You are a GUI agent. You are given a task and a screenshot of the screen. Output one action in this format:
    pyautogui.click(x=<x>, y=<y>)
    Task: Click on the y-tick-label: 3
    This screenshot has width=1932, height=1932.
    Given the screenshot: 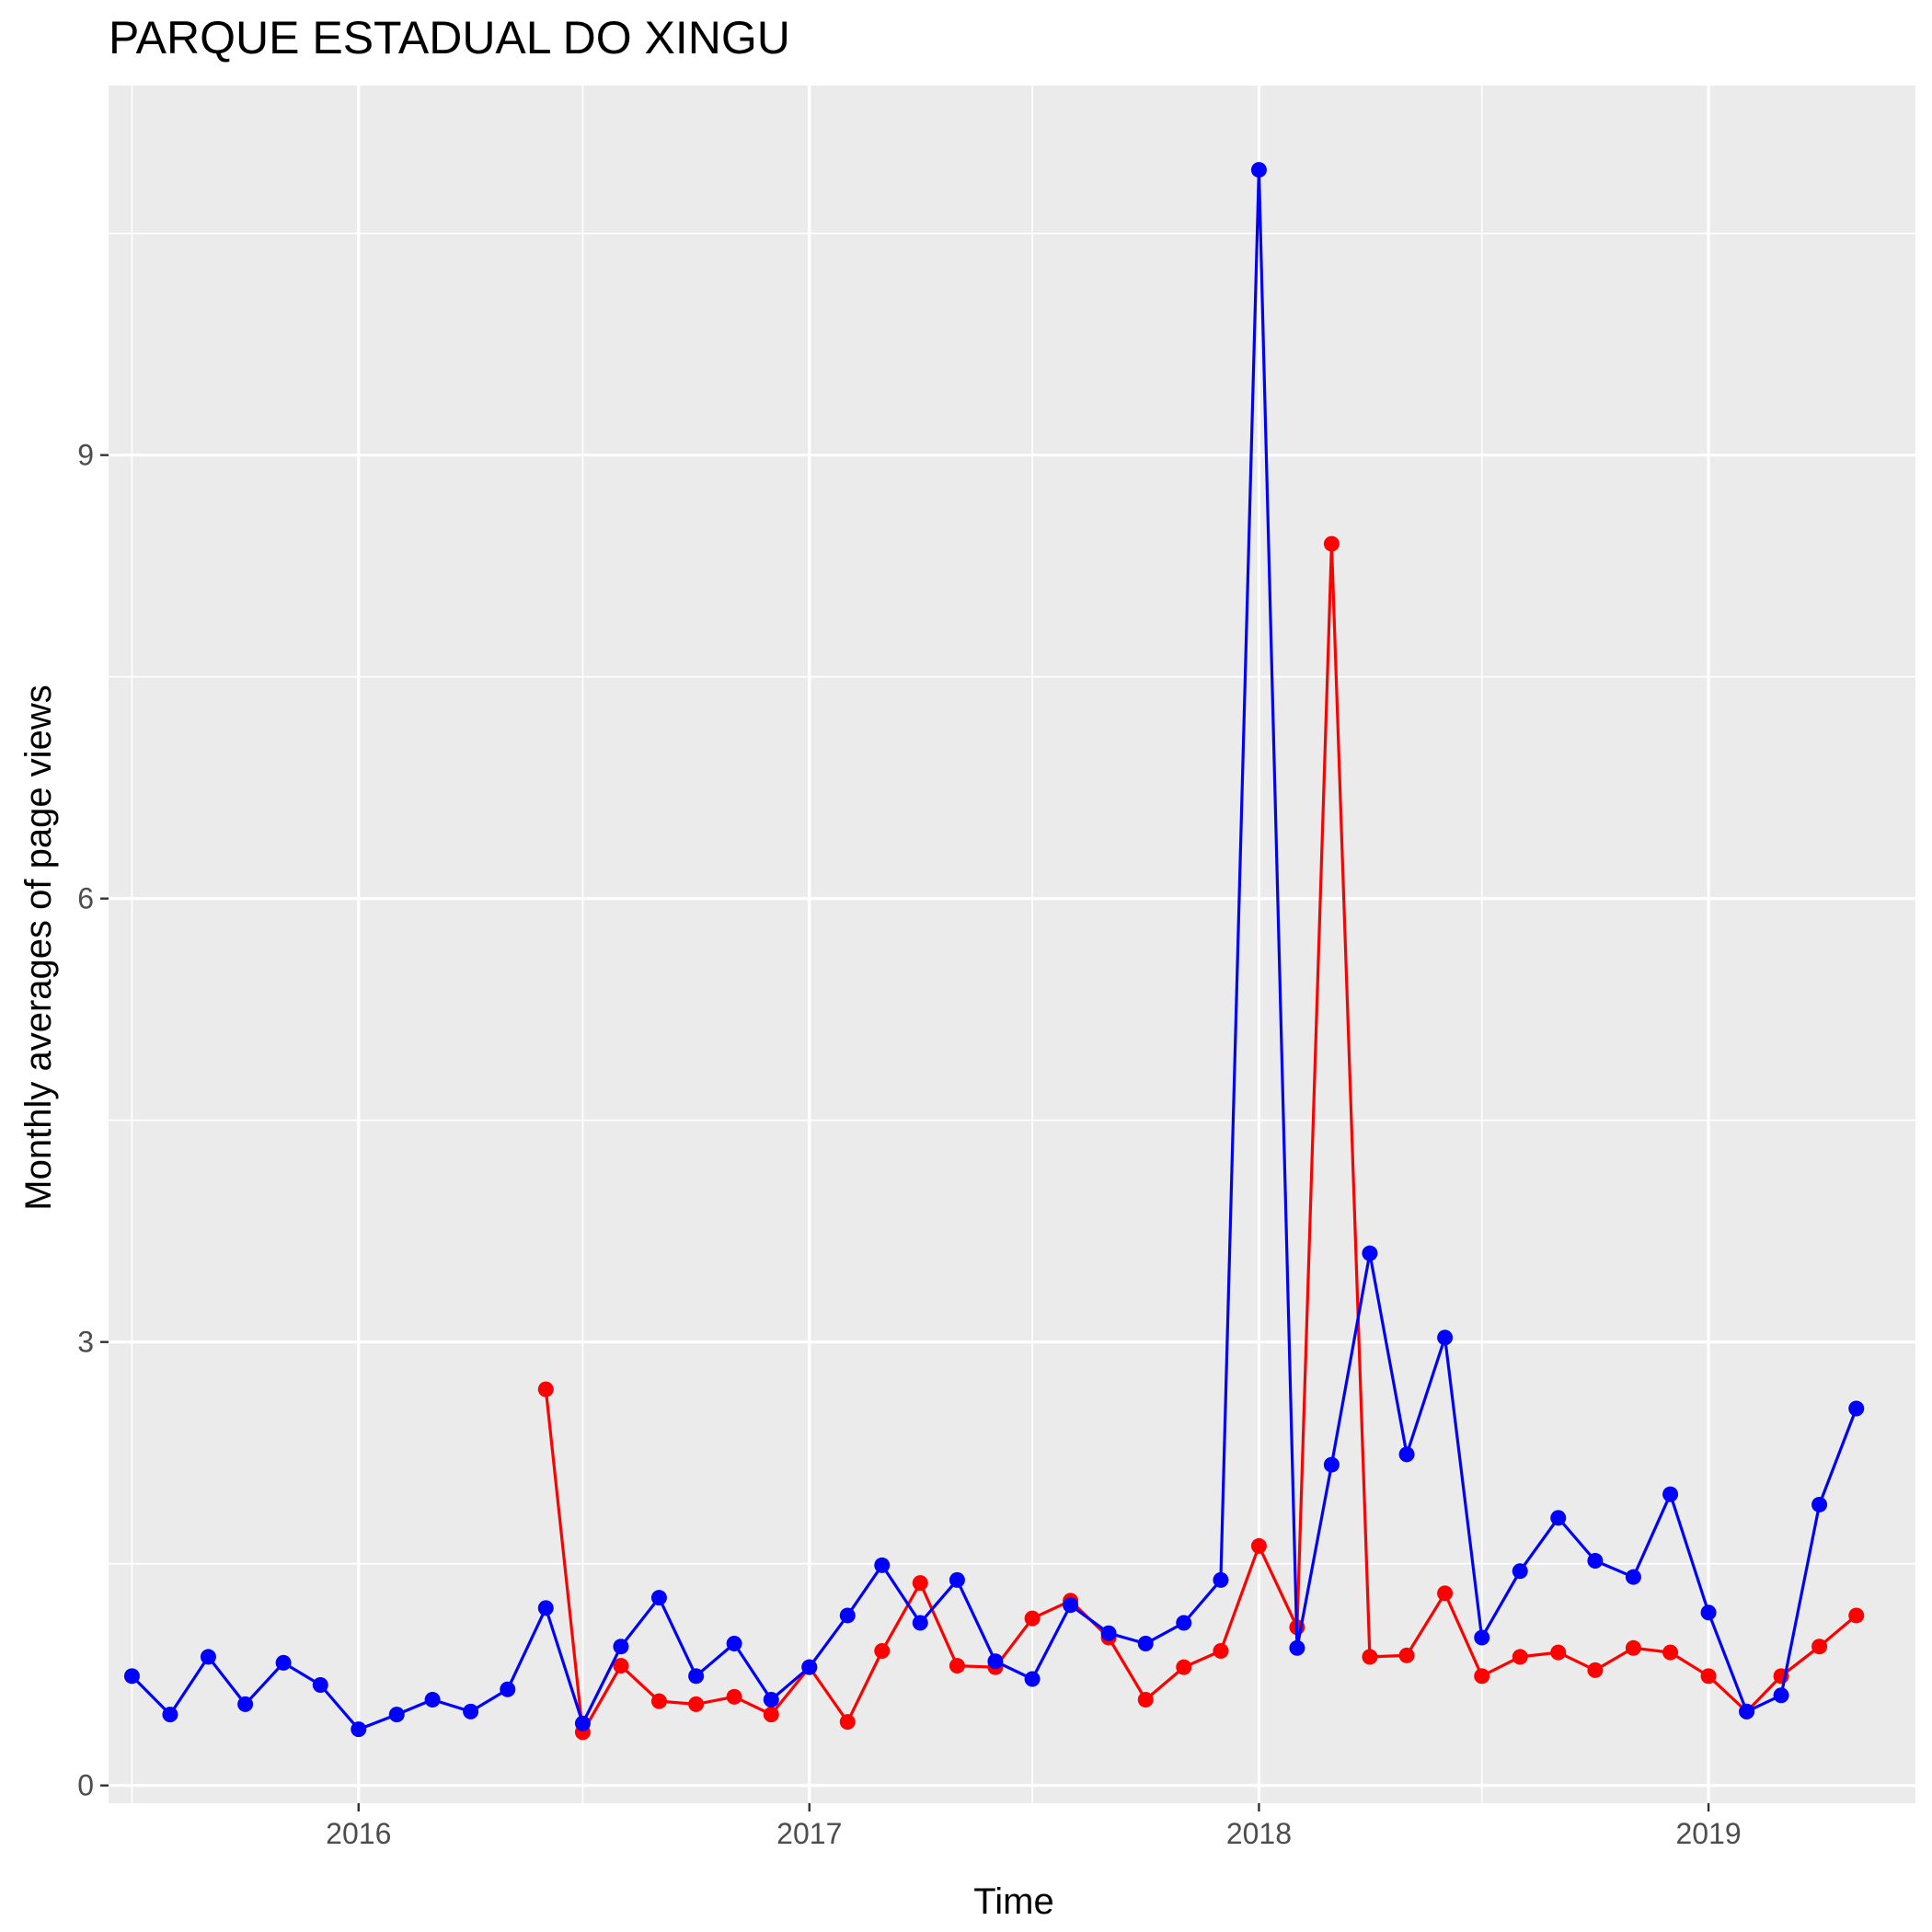 What is the action you would take?
    pyautogui.click(x=85, y=1342)
    